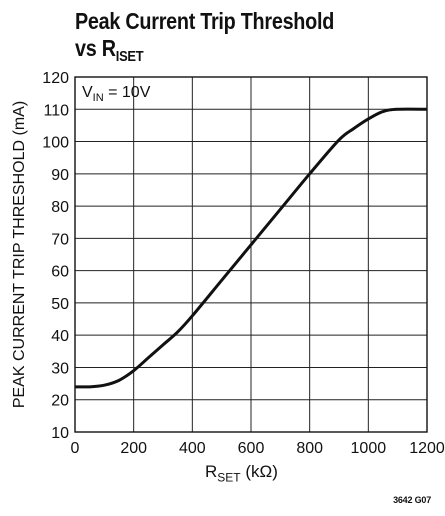 This screenshot has width=445, height=516. I want to click on x-tick-label: 1000, so click(369, 448).